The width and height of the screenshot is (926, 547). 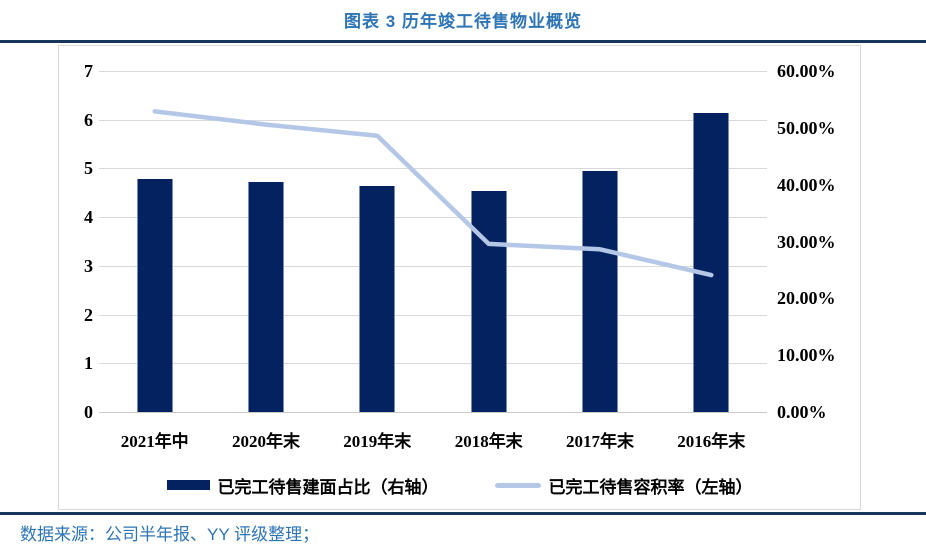 What do you see at coordinates (88, 119) in the screenshot?
I see `left-axis-tick-label: 6` at bounding box center [88, 119].